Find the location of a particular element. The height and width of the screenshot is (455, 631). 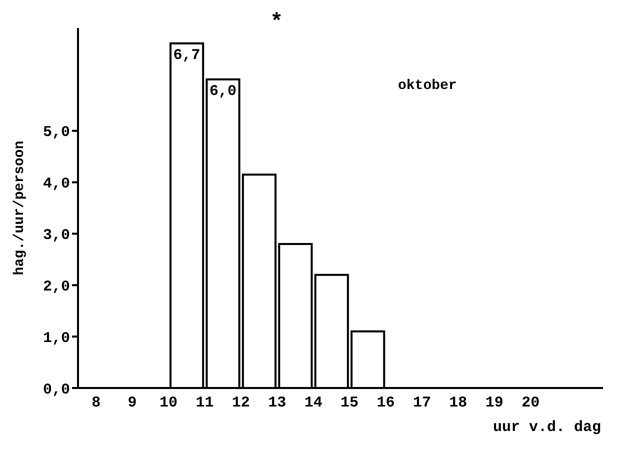

x-tick-label: 11 is located at coordinates (205, 403).